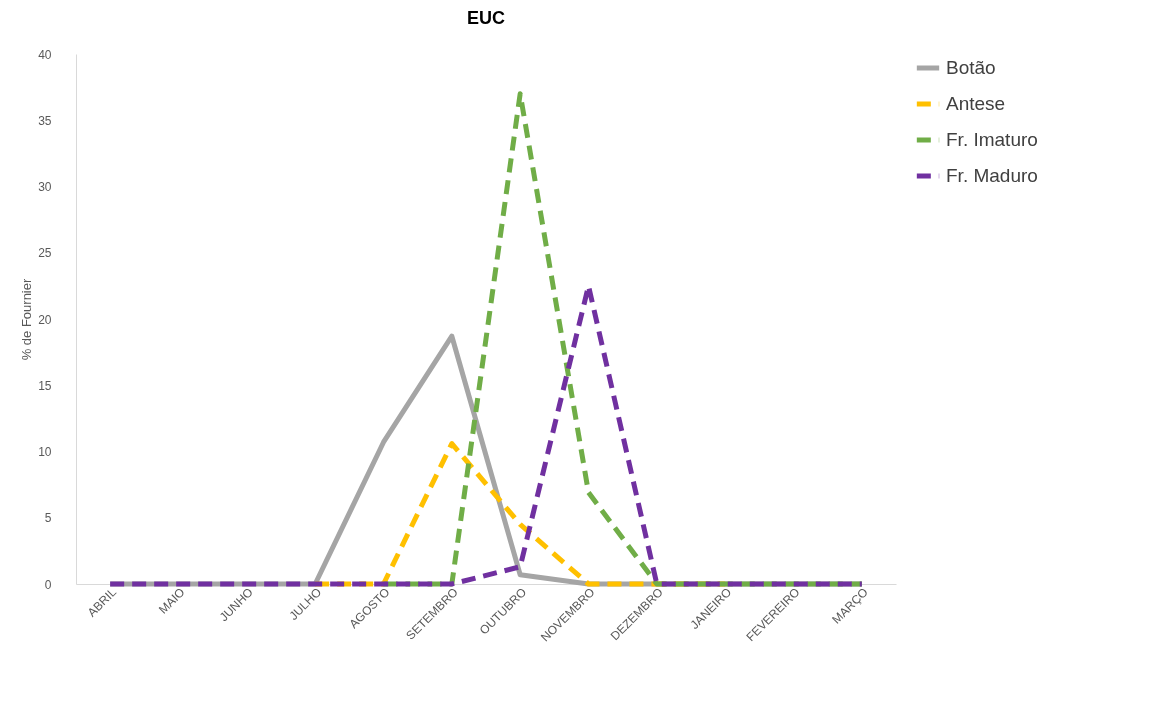 This screenshot has height=707, width=1168. What do you see at coordinates (45, 253) in the screenshot?
I see `y-tick-label: 25` at bounding box center [45, 253].